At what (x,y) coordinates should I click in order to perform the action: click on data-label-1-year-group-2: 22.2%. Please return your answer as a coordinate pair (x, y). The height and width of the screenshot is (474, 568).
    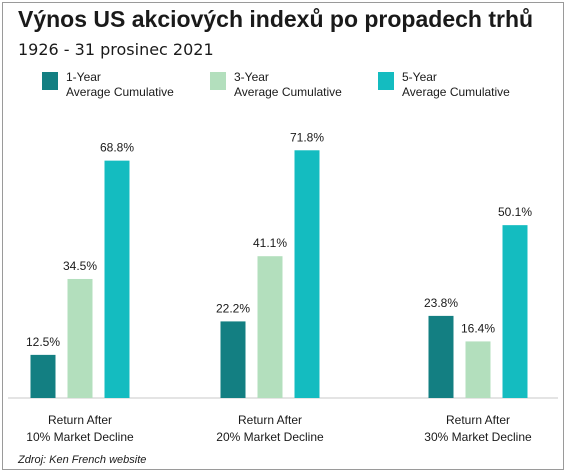
    Looking at the image, I should click on (233, 308).